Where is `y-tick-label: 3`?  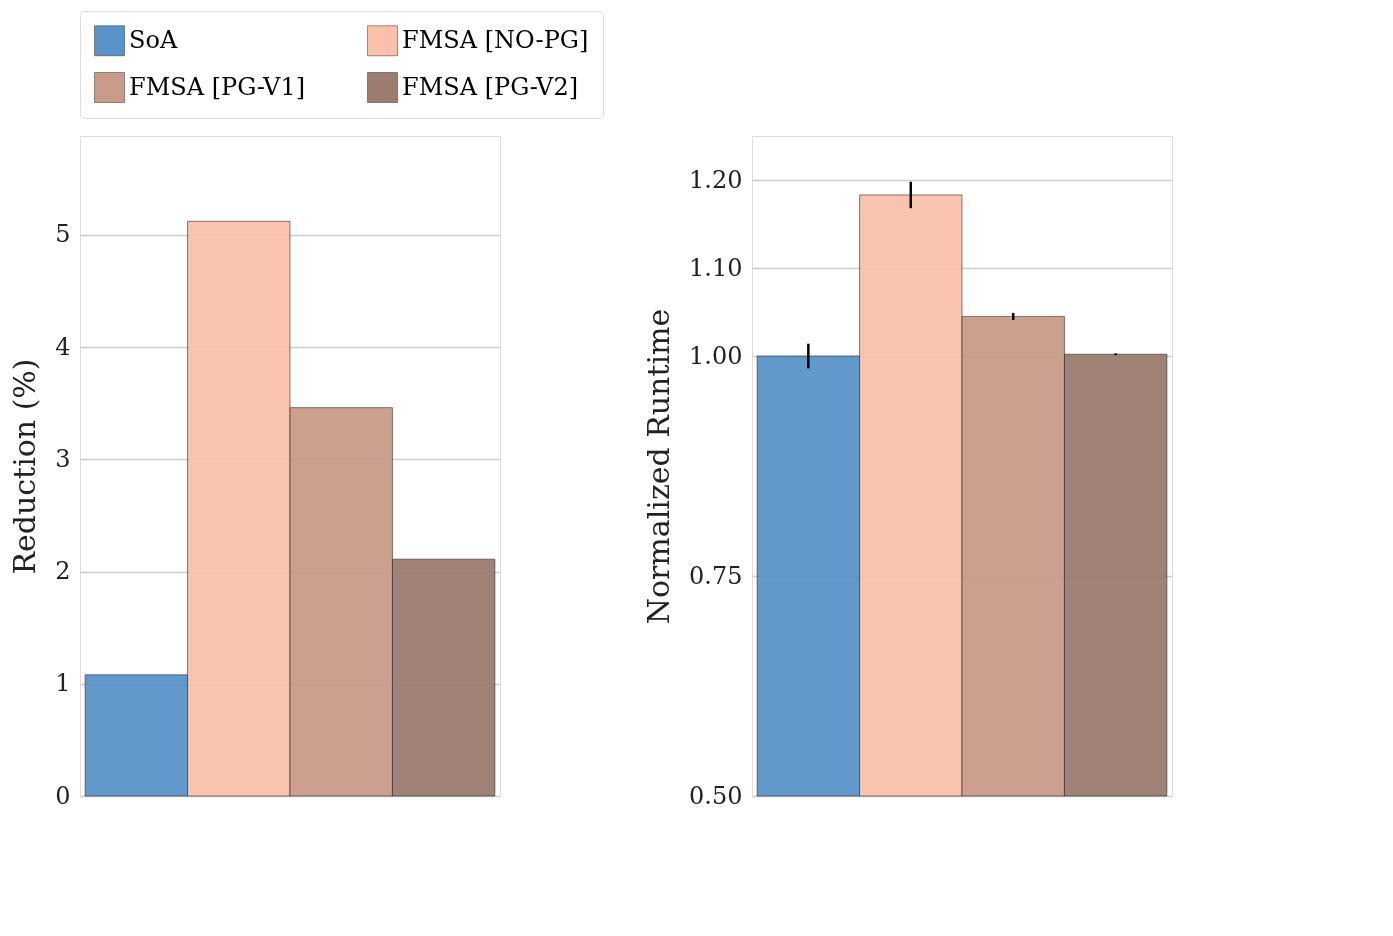
y-tick-label: 3 is located at coordinates (63, 458).